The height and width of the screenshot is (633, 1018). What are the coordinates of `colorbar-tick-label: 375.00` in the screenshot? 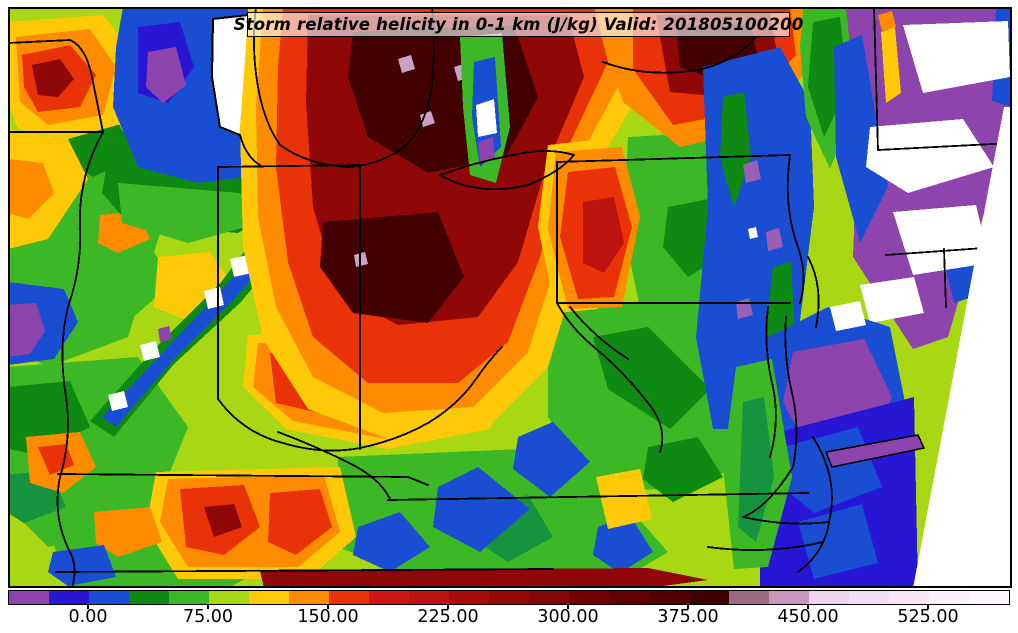 It's located at (688, 617).